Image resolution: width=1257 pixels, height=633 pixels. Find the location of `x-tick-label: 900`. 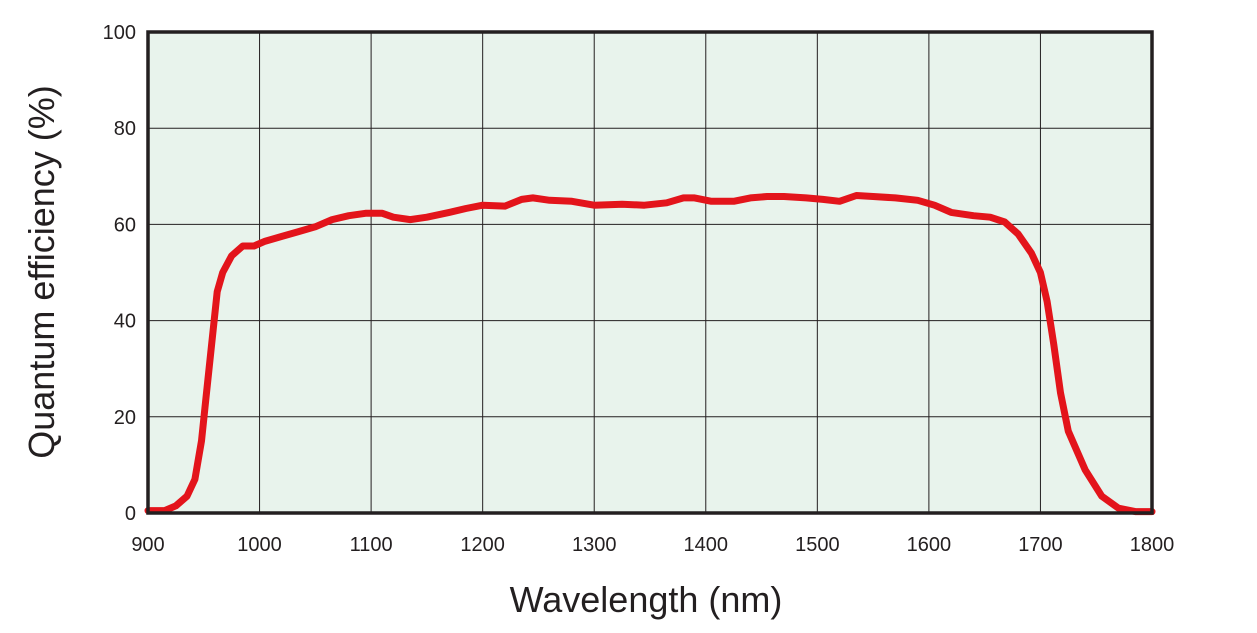

x-tick-label: 900 is located at coordinates (147, 545).